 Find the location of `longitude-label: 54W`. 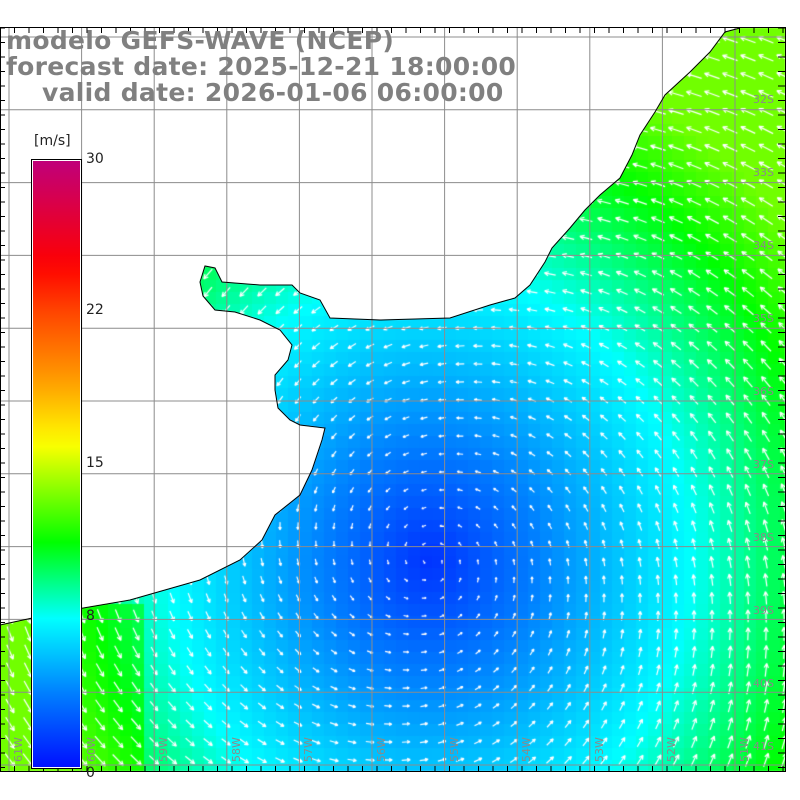

longitude-label: 54W is located at coordinates (527, 749).